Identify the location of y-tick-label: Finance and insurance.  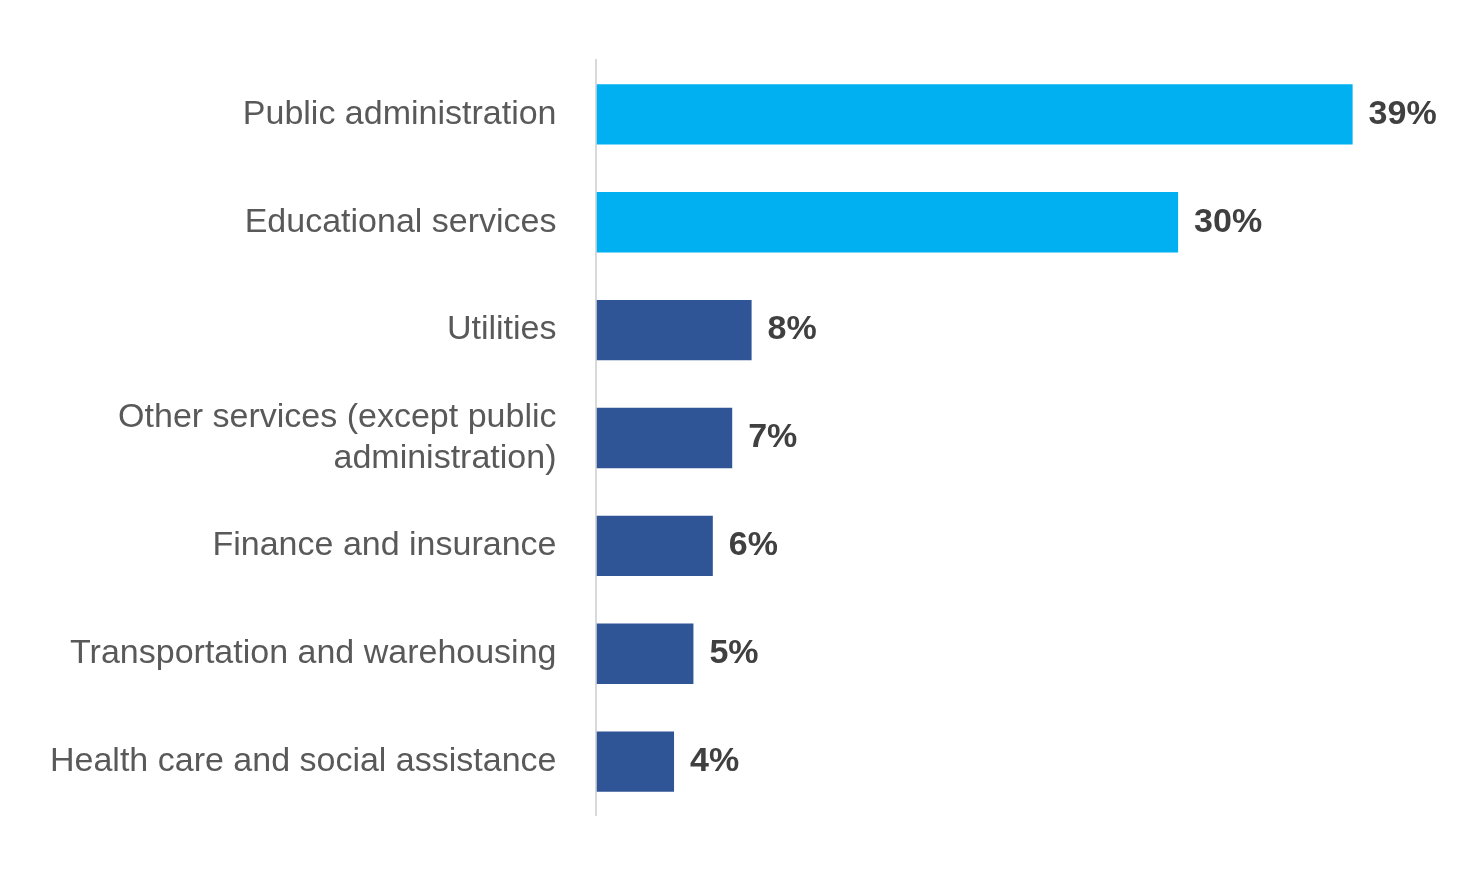
(384, 543).